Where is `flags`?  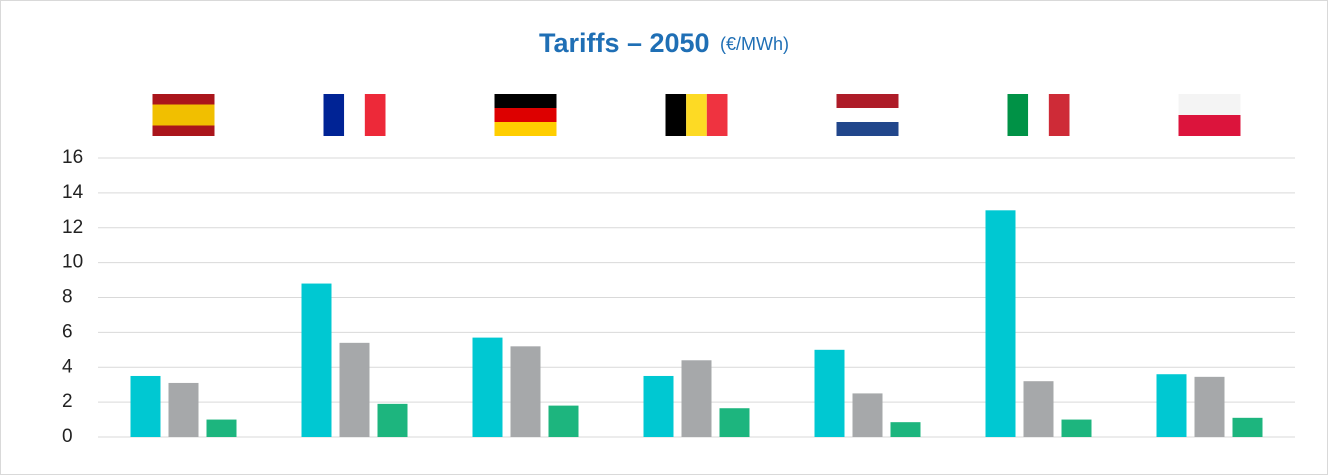 flags is located at coordinates (696, 115).